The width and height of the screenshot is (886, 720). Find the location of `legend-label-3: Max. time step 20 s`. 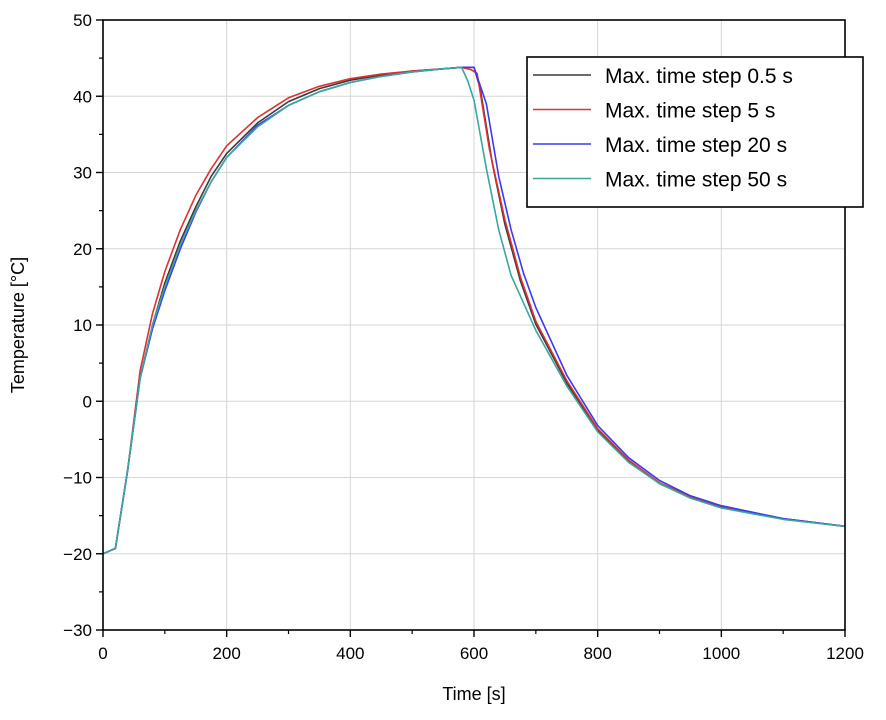

legend-label-3: Max. time step 20 s is located at coordinates (696, 145).